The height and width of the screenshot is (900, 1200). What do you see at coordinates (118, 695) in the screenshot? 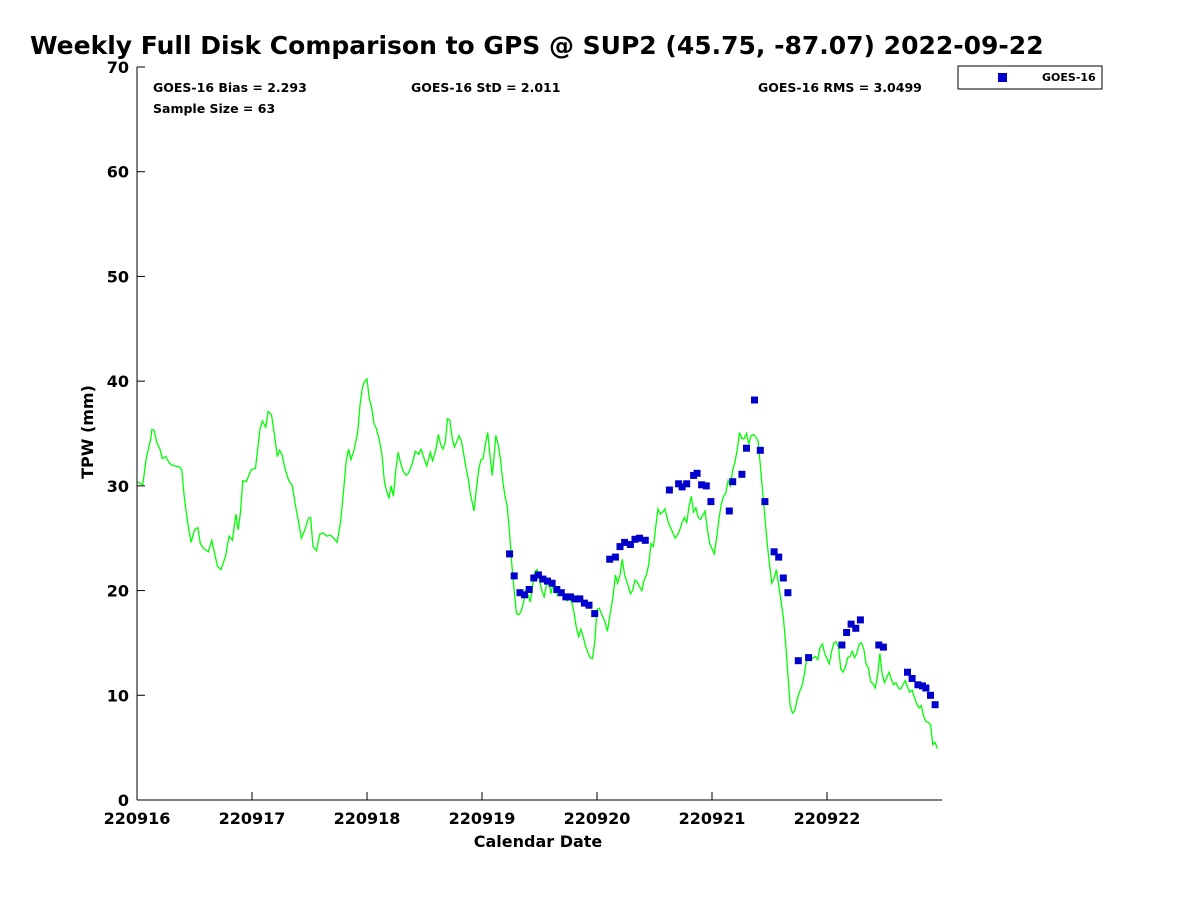
I see `y-tick-label: 10` at bounding box center [118, 695].